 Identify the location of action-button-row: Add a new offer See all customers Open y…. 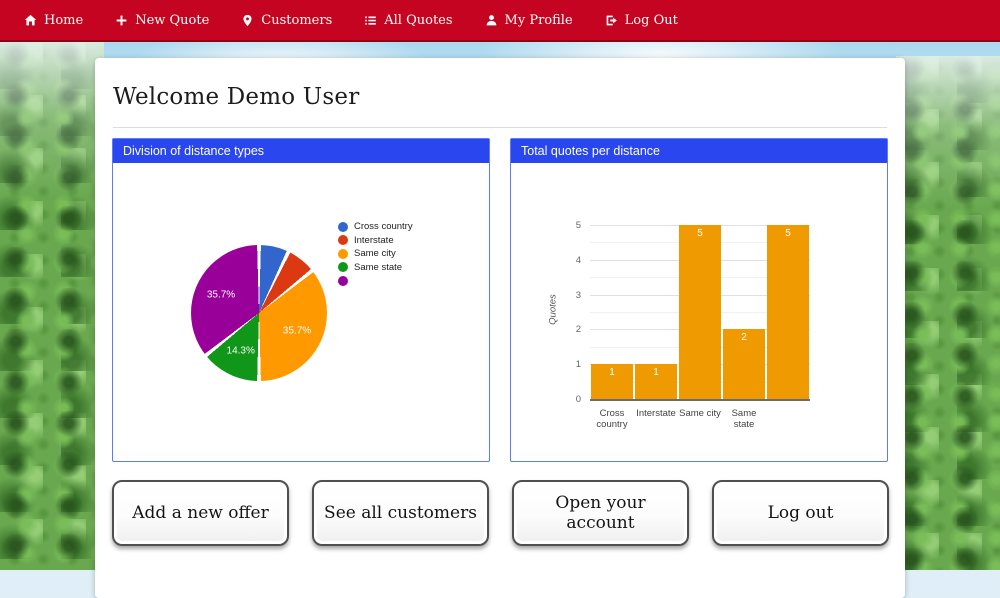
(500, 513).